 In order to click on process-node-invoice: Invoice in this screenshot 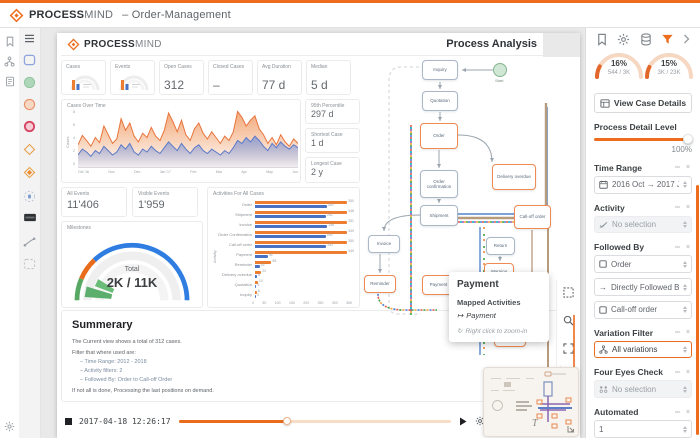, I will do `click(384, 244)`.